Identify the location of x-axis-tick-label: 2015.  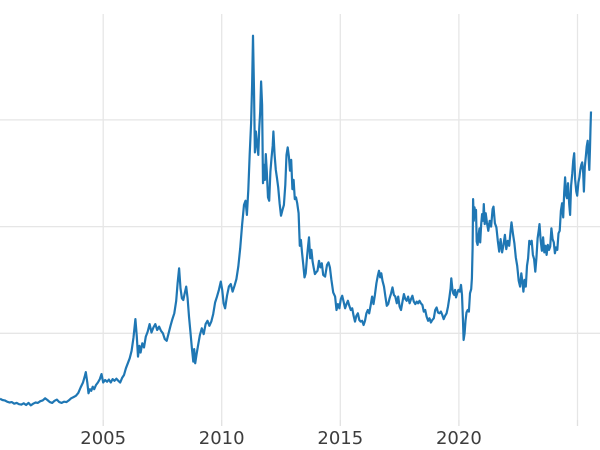
(340, 438).